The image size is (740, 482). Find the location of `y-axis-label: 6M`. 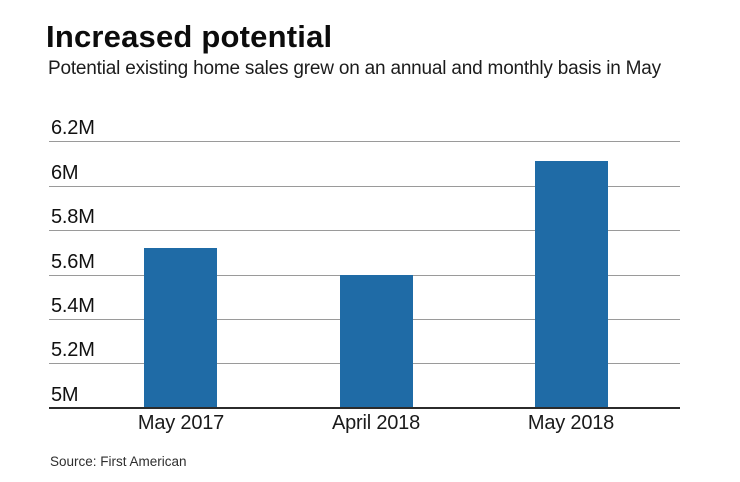

y-axis-label: 6M is located at coordinates (65, 173).